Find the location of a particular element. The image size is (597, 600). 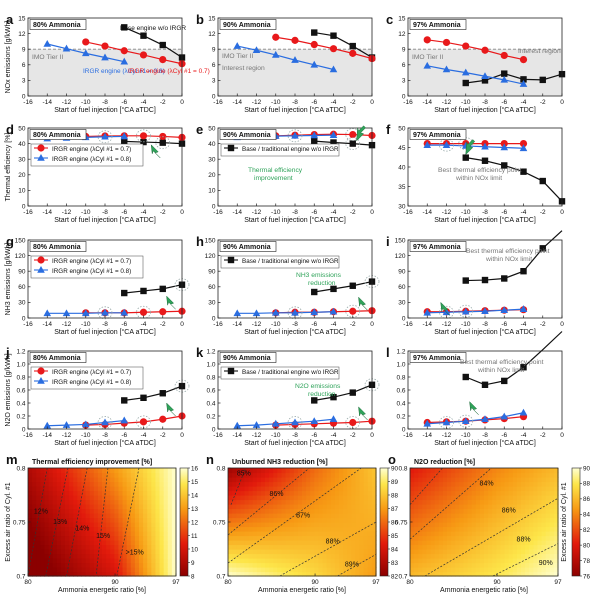

contour-label: 90% is located at coordinates (546, 563).